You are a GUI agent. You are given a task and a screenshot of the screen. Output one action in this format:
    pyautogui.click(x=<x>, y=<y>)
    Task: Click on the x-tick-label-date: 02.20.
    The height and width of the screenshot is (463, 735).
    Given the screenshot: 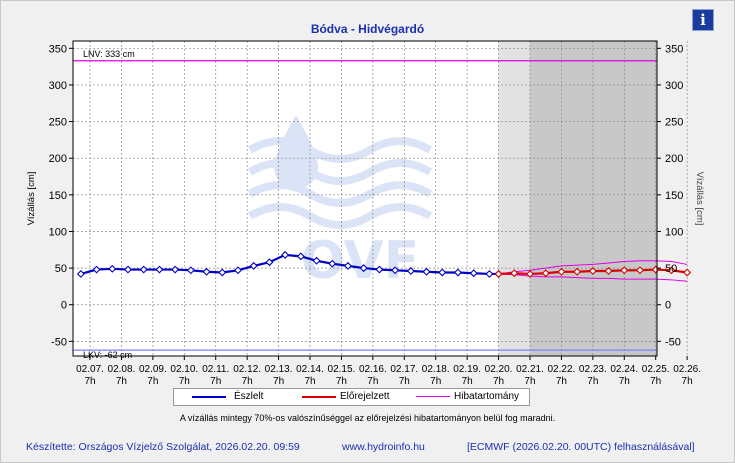 What is the action you would take?
    pyautogui.click(x=499, y=369)
    